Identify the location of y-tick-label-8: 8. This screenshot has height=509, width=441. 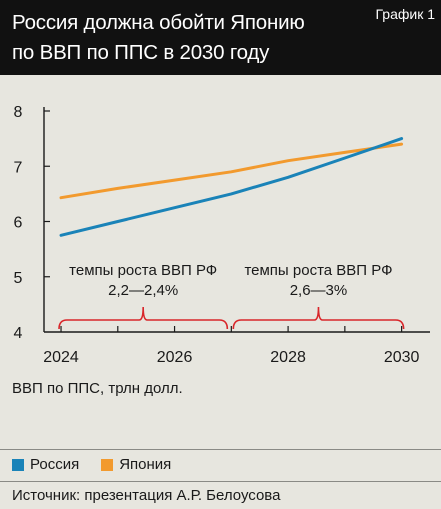
(18, 112).